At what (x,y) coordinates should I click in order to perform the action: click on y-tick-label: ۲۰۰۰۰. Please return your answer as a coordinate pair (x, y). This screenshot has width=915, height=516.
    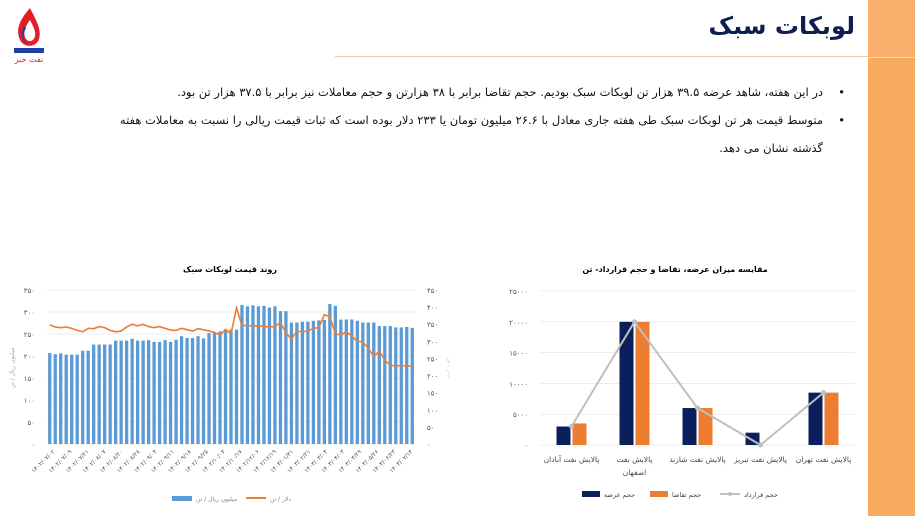
    Looking at the image, I should click on (518, 323).